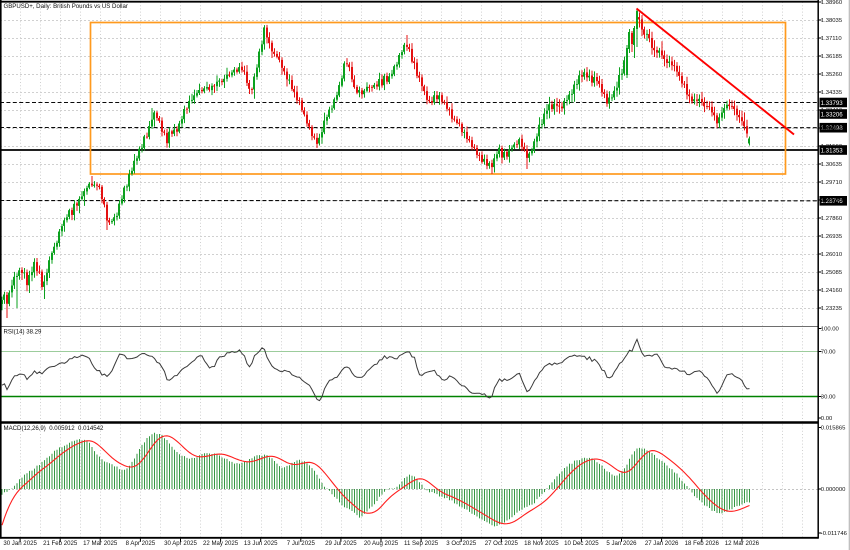 The height and width of the screenshot is (550, 850). I want to click on svg-text: 5 Jan 2026, so click(621, 543).